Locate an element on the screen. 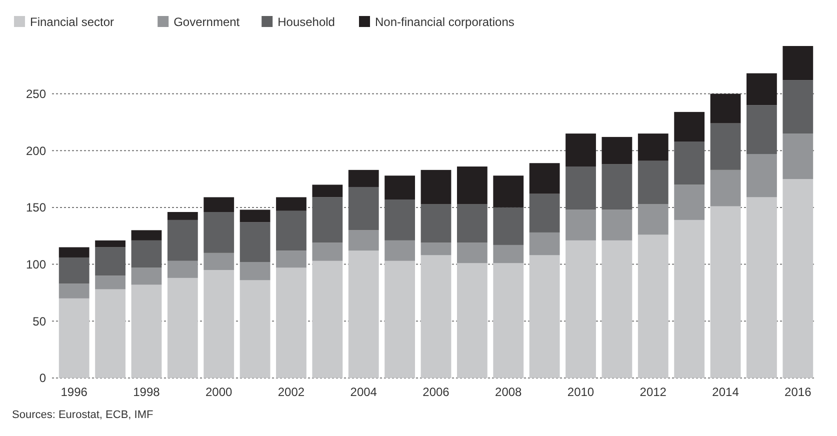 The image size is (837, 436). legend-label: Financial sector is located at coordinates (72, 22).